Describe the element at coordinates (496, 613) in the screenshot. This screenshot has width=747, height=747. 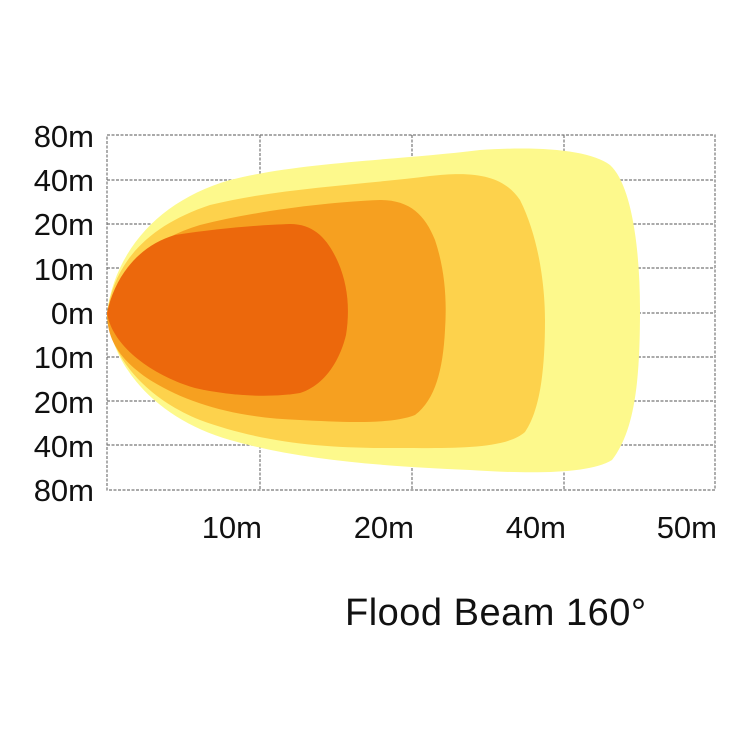
I see `chart-title: Flood Beam 160°` at that location.